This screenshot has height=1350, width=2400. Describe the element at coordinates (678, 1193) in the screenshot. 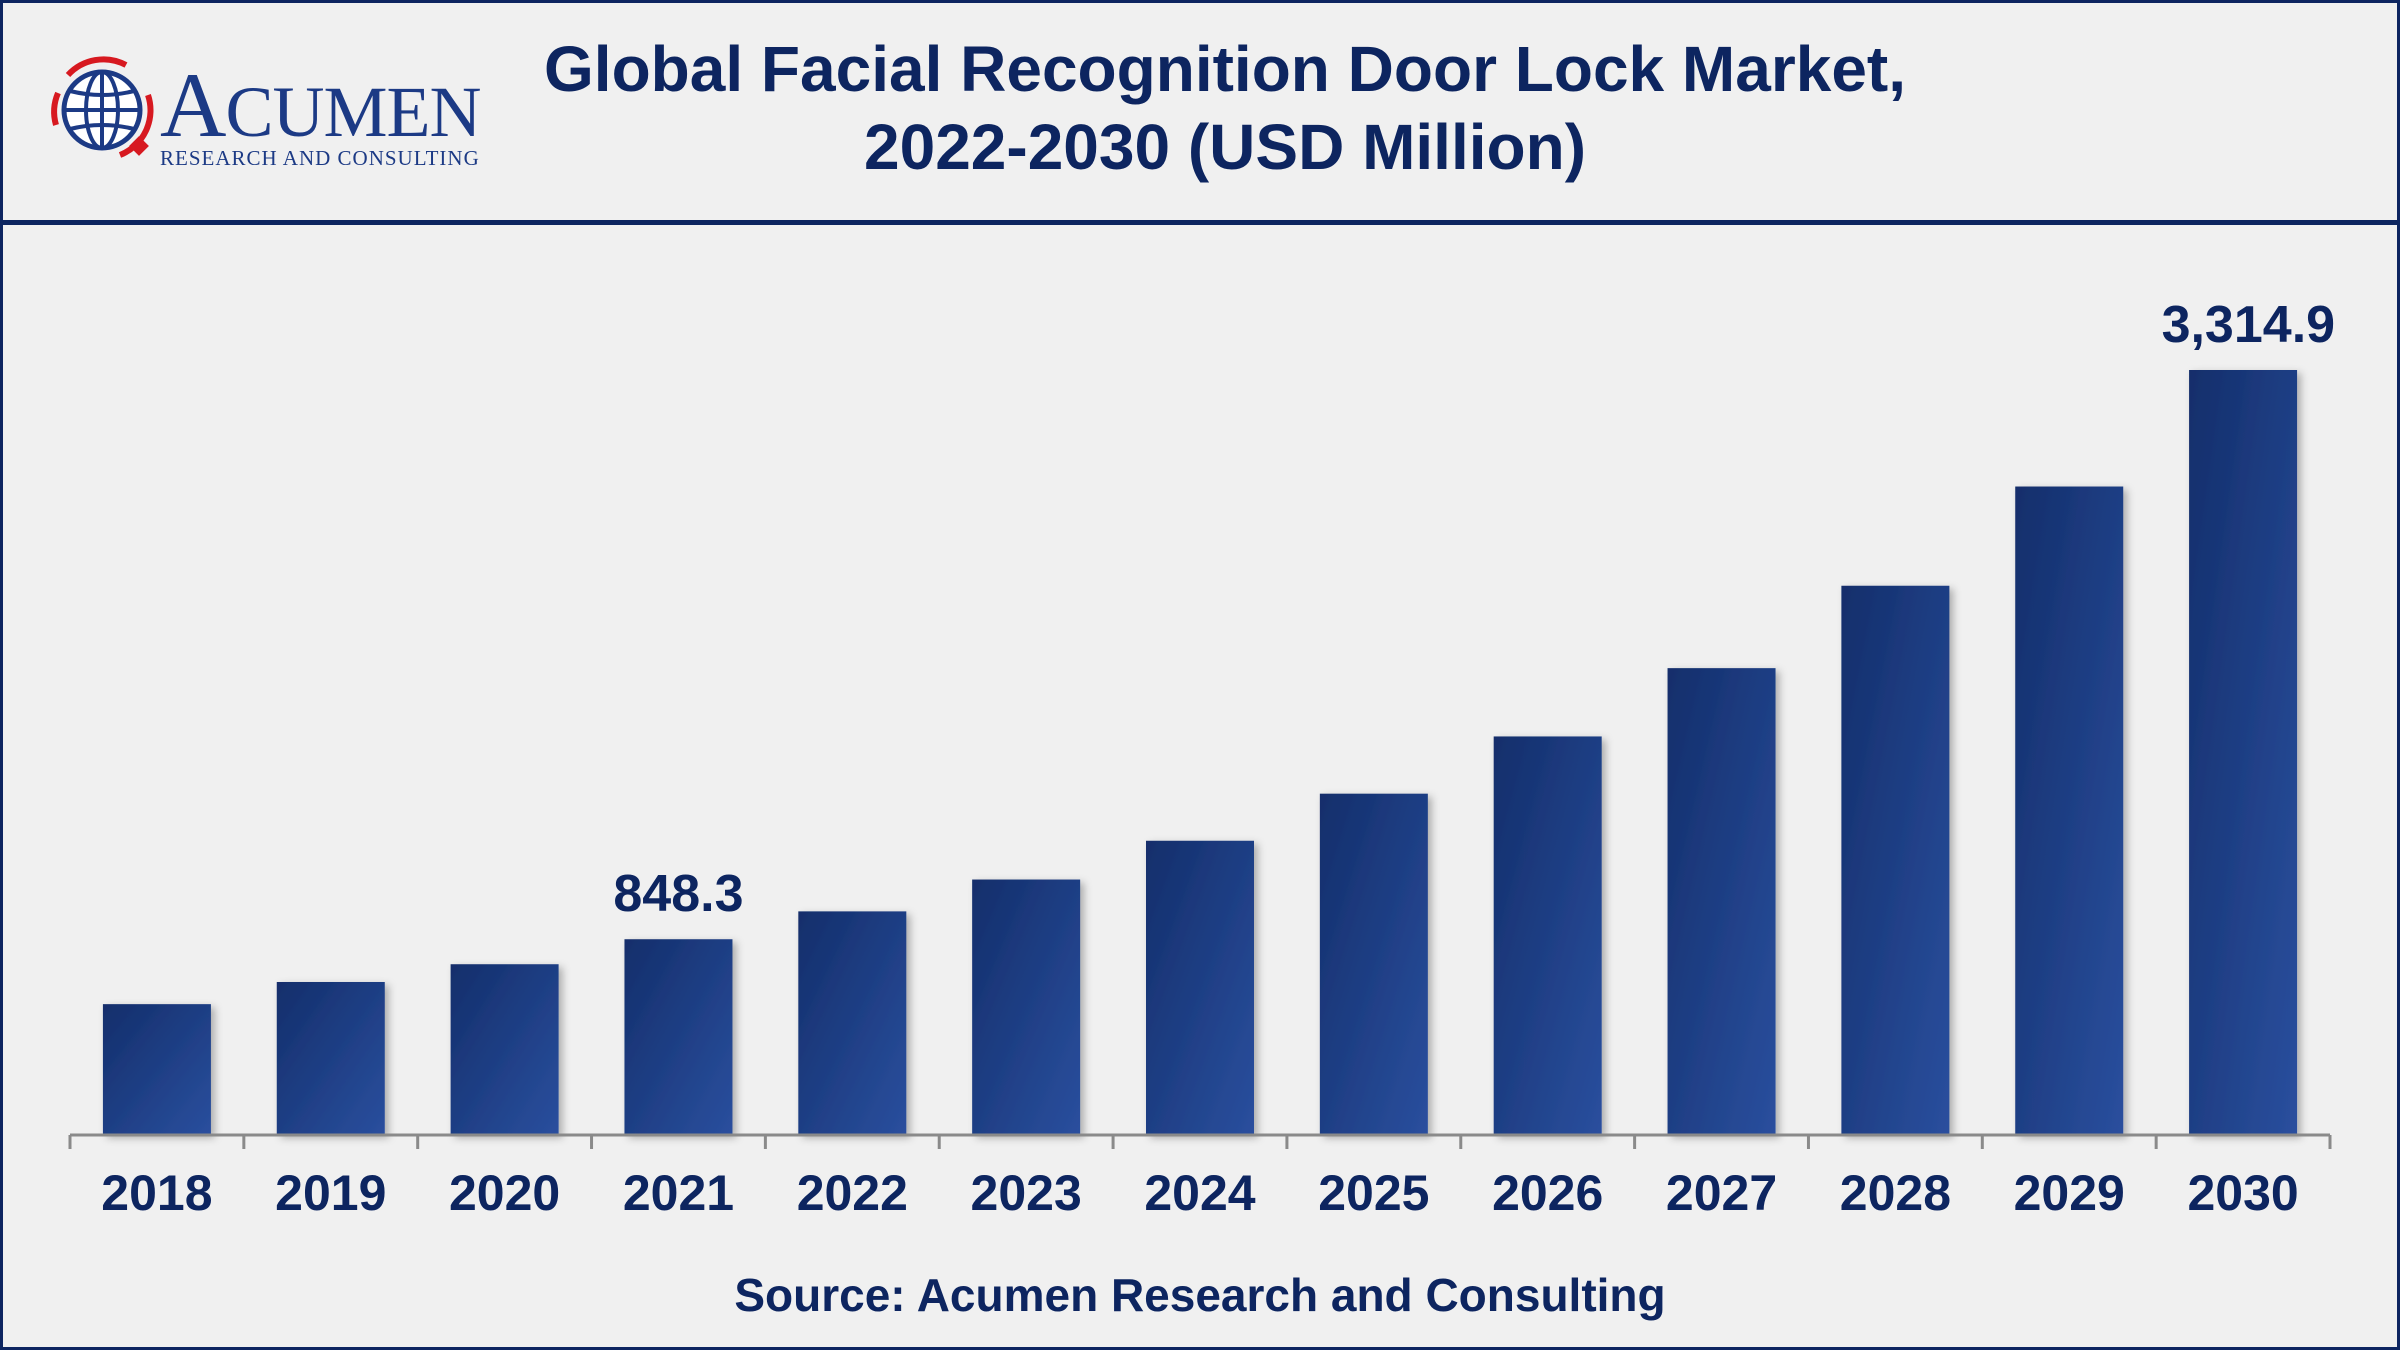

I see `x-tick-label-2021: 2021` at that location.